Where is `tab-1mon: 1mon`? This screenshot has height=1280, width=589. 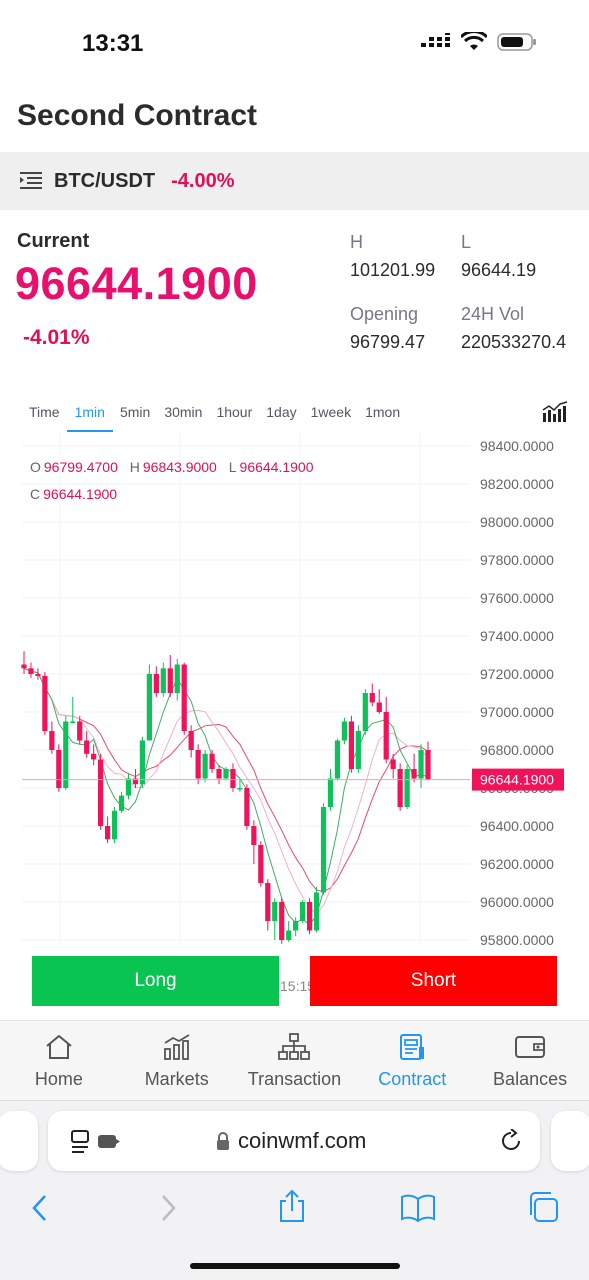
tab-1mon: 1mon is located at coordinates (383, 412).